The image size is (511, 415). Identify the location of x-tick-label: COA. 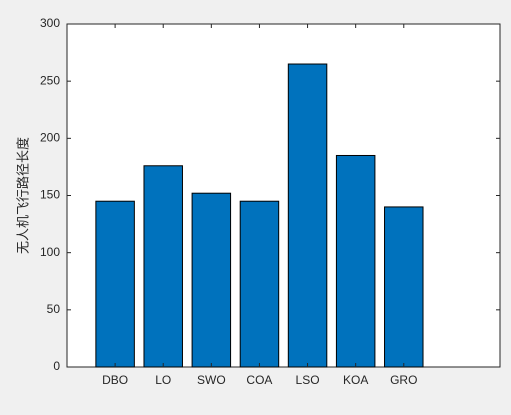
(259, 380).